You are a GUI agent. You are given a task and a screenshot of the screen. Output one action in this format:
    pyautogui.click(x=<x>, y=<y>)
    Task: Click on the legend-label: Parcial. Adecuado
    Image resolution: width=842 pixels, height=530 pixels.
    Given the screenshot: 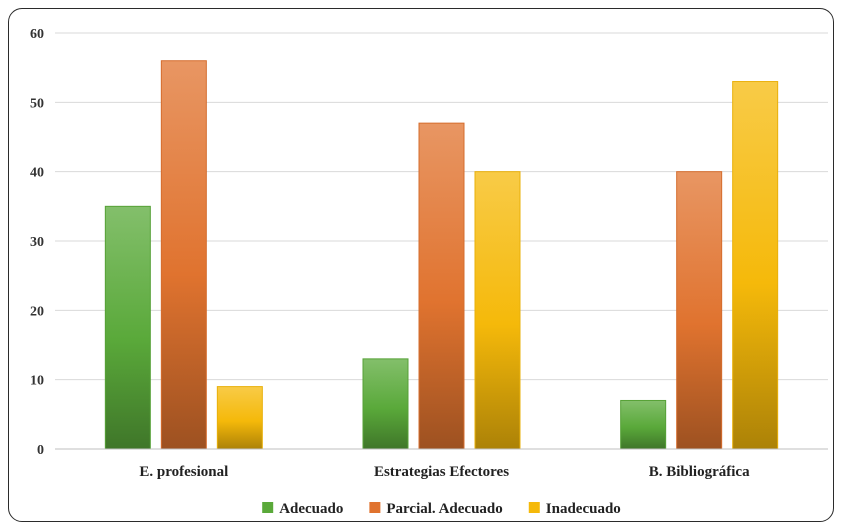 What is the action you would take?
    pyautogui.click(x=444, y=509)
    